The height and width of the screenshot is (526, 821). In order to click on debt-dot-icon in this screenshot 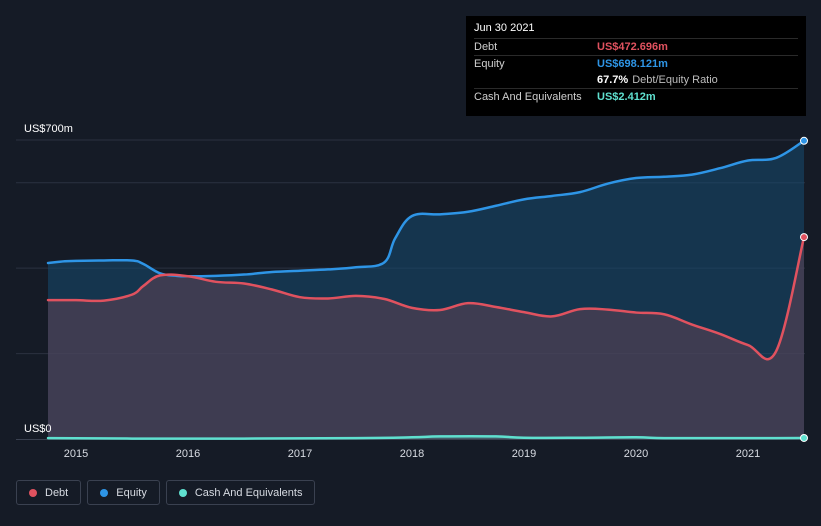, I will do `click(33, 492)`.